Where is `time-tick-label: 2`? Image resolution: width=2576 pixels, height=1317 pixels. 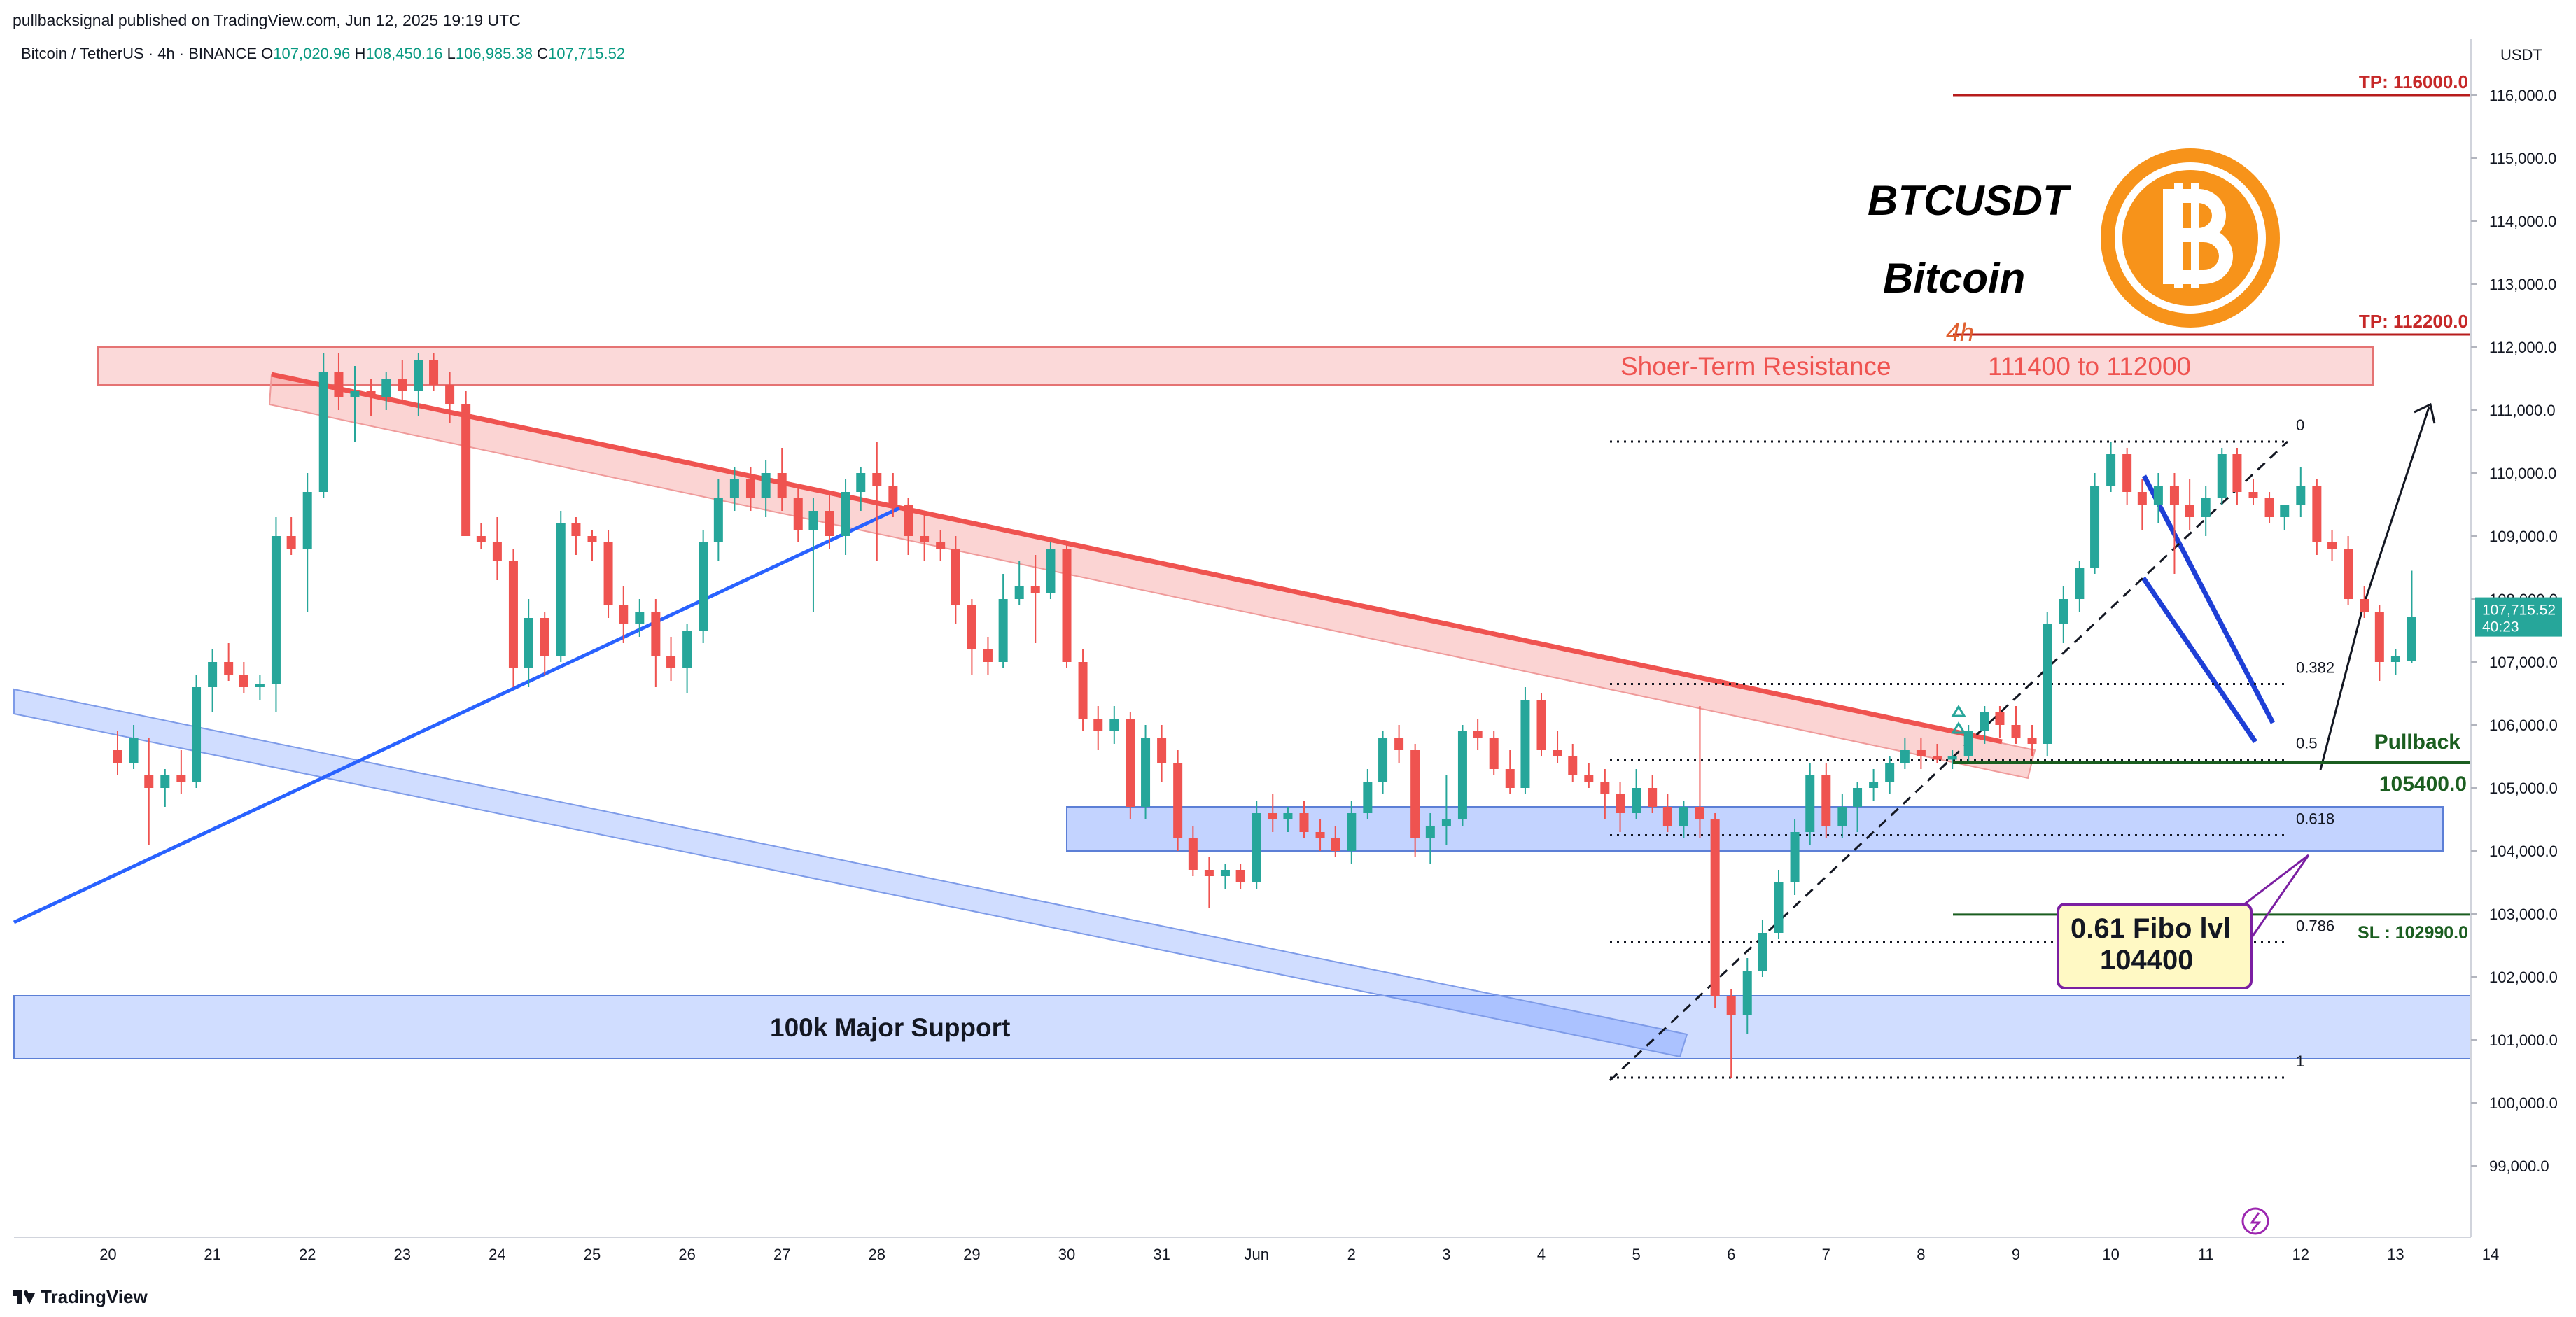
time-tick-label: 2 is located at coordinates (1352, 1254).